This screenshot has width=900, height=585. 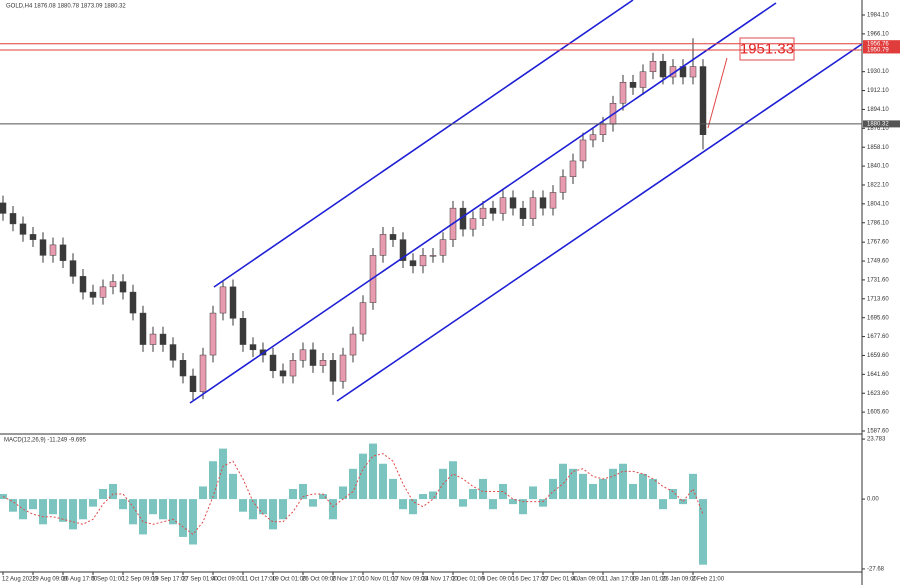 I want to click on level-label: 1880.32, so click(x=878, y=124).